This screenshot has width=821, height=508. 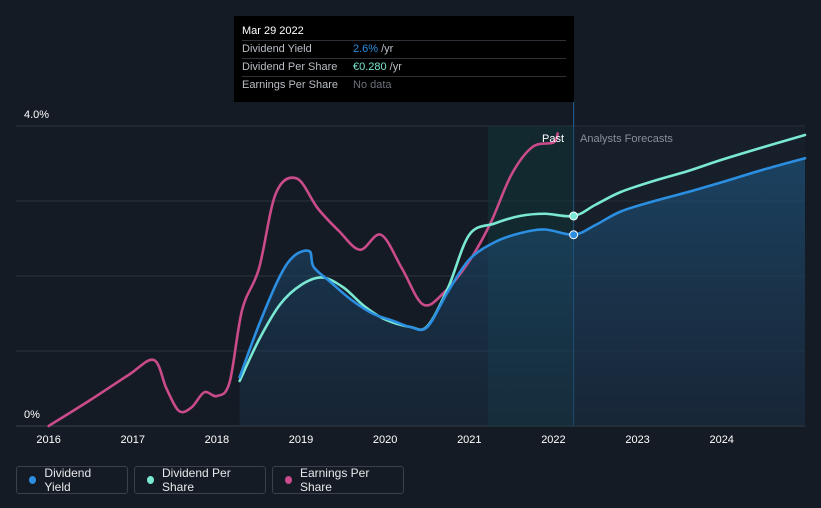 What do you see at coordinates (277, 49) in the screenshot?
I see `tooltip-label: Dividend Yield` at bounding box center [277, 49].